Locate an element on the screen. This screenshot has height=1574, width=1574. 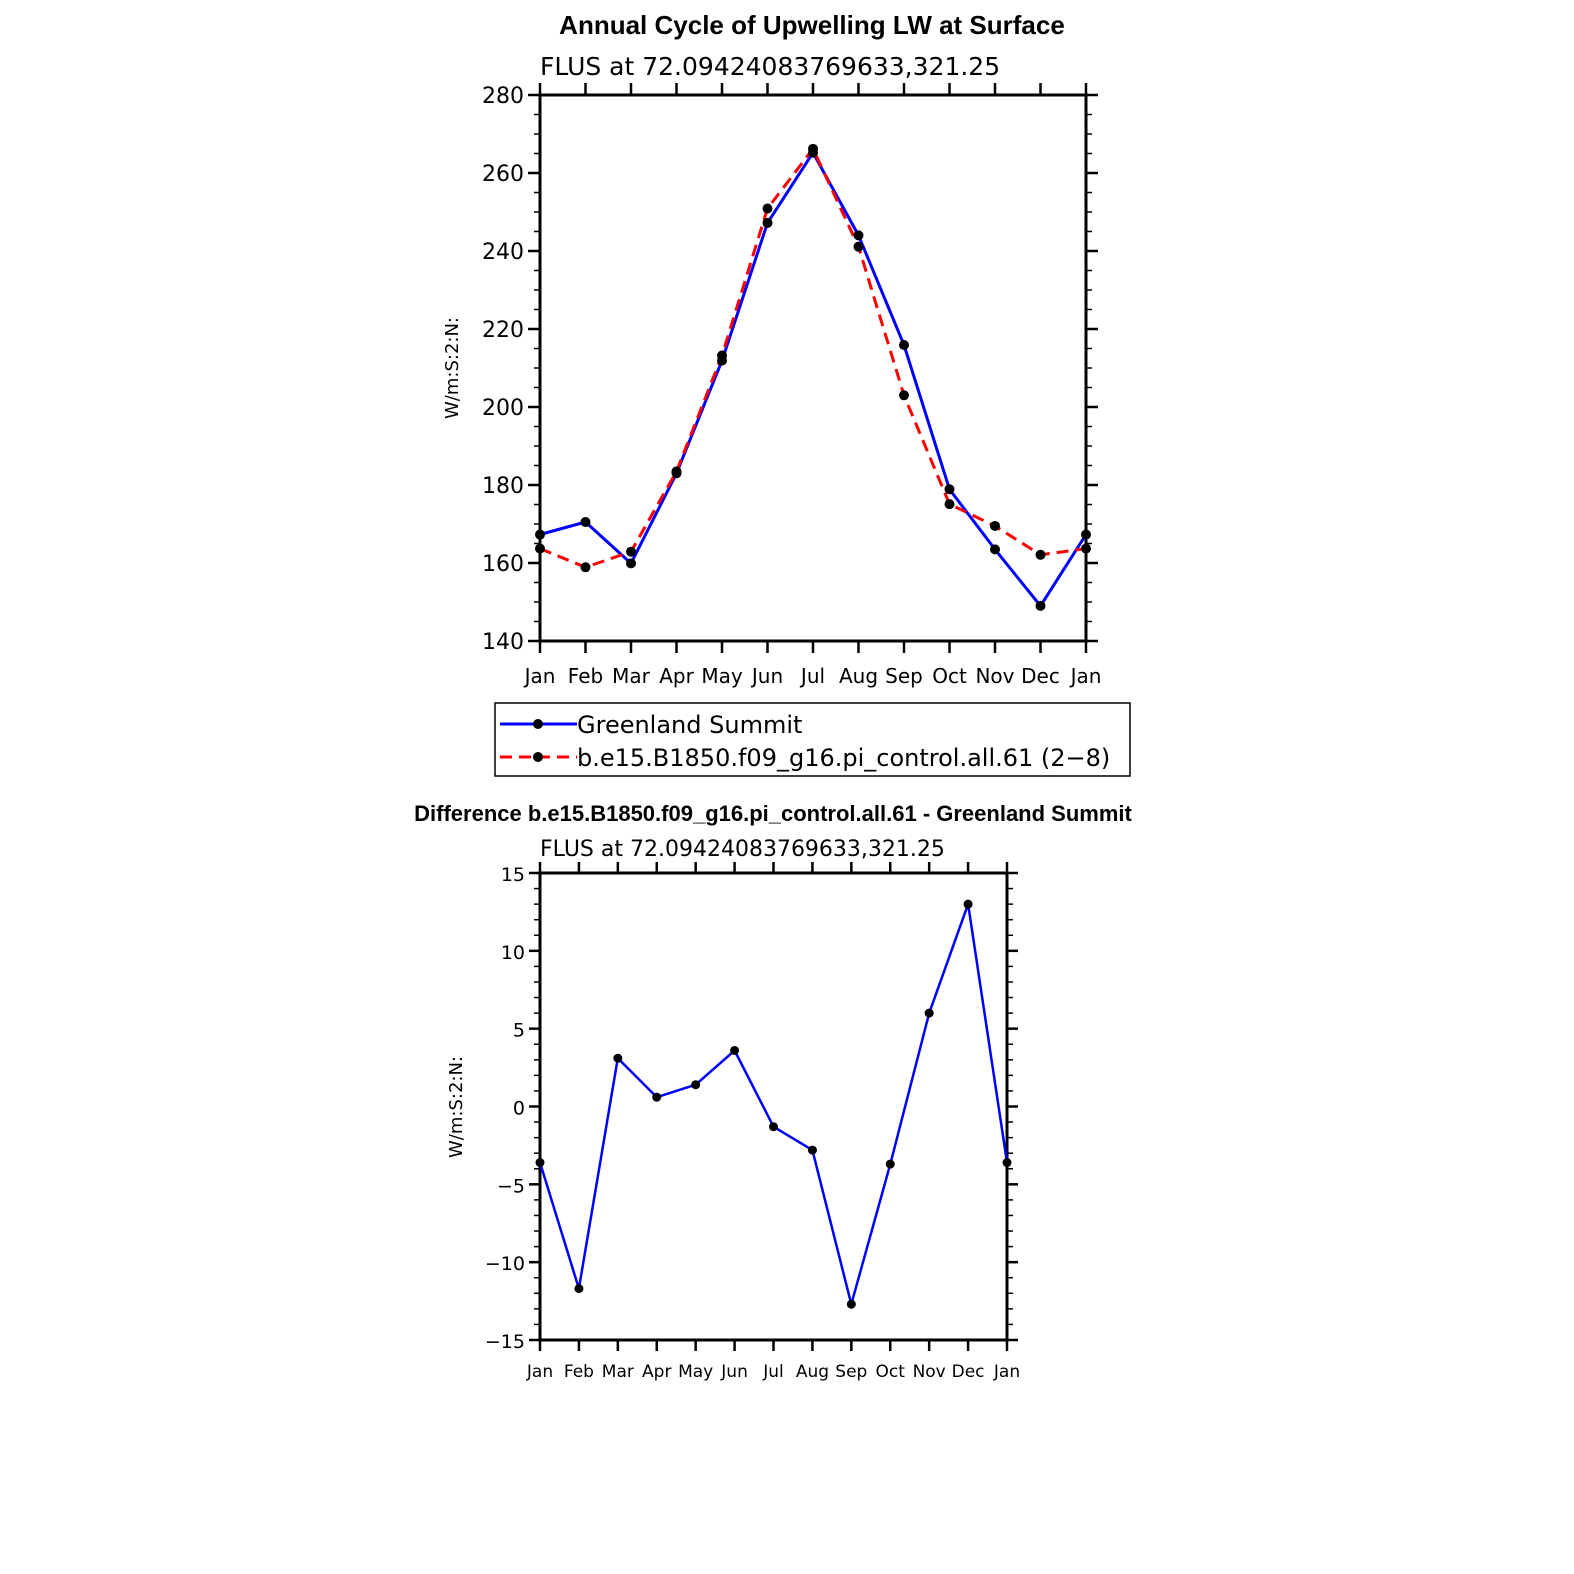
y-tick-label: 140 is located at coordinates (503, 642).